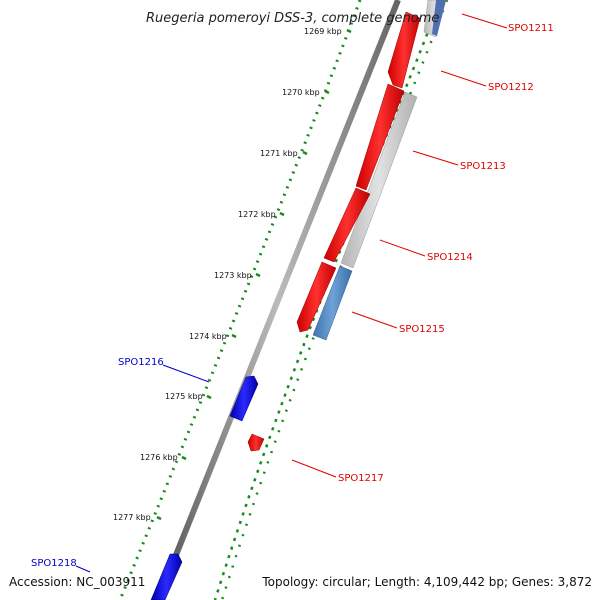 The image size is (600, 600). Describe the element at coordinates (380, 137) in the screenshot. I see `gene-arrow-spo1213` at that location.